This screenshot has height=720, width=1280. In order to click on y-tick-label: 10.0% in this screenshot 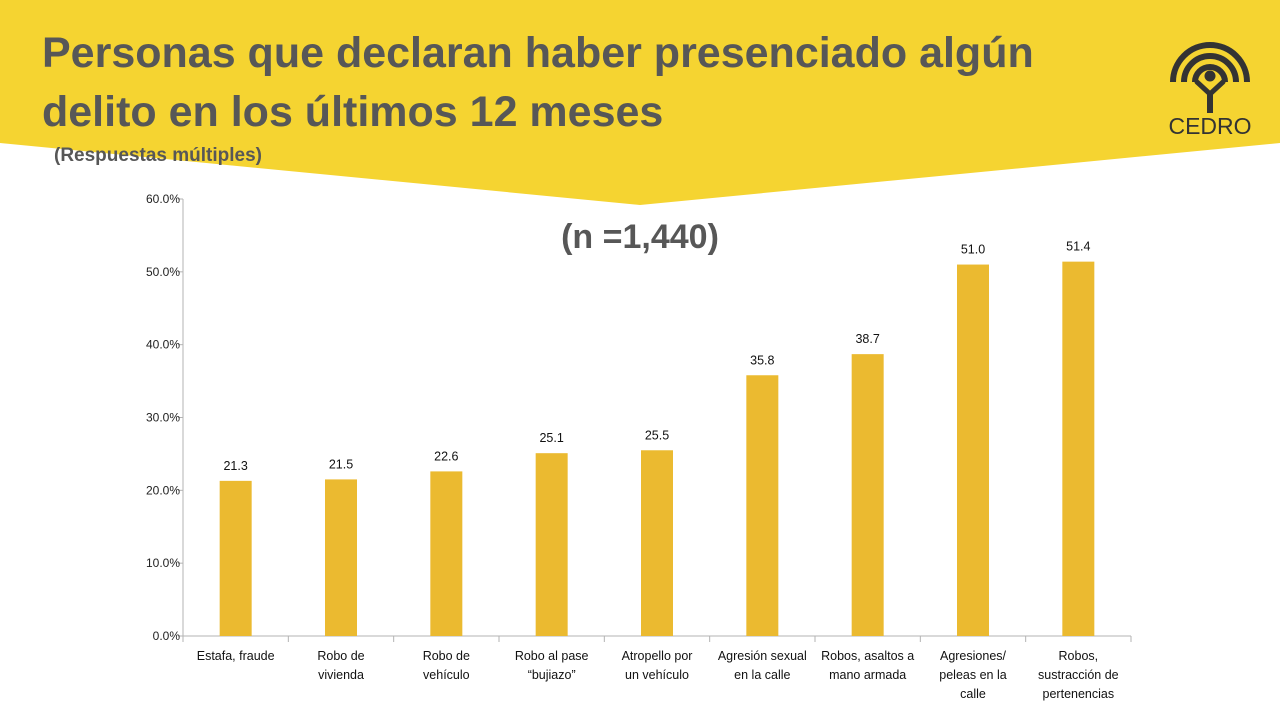, I will do `click(163, 563)`.